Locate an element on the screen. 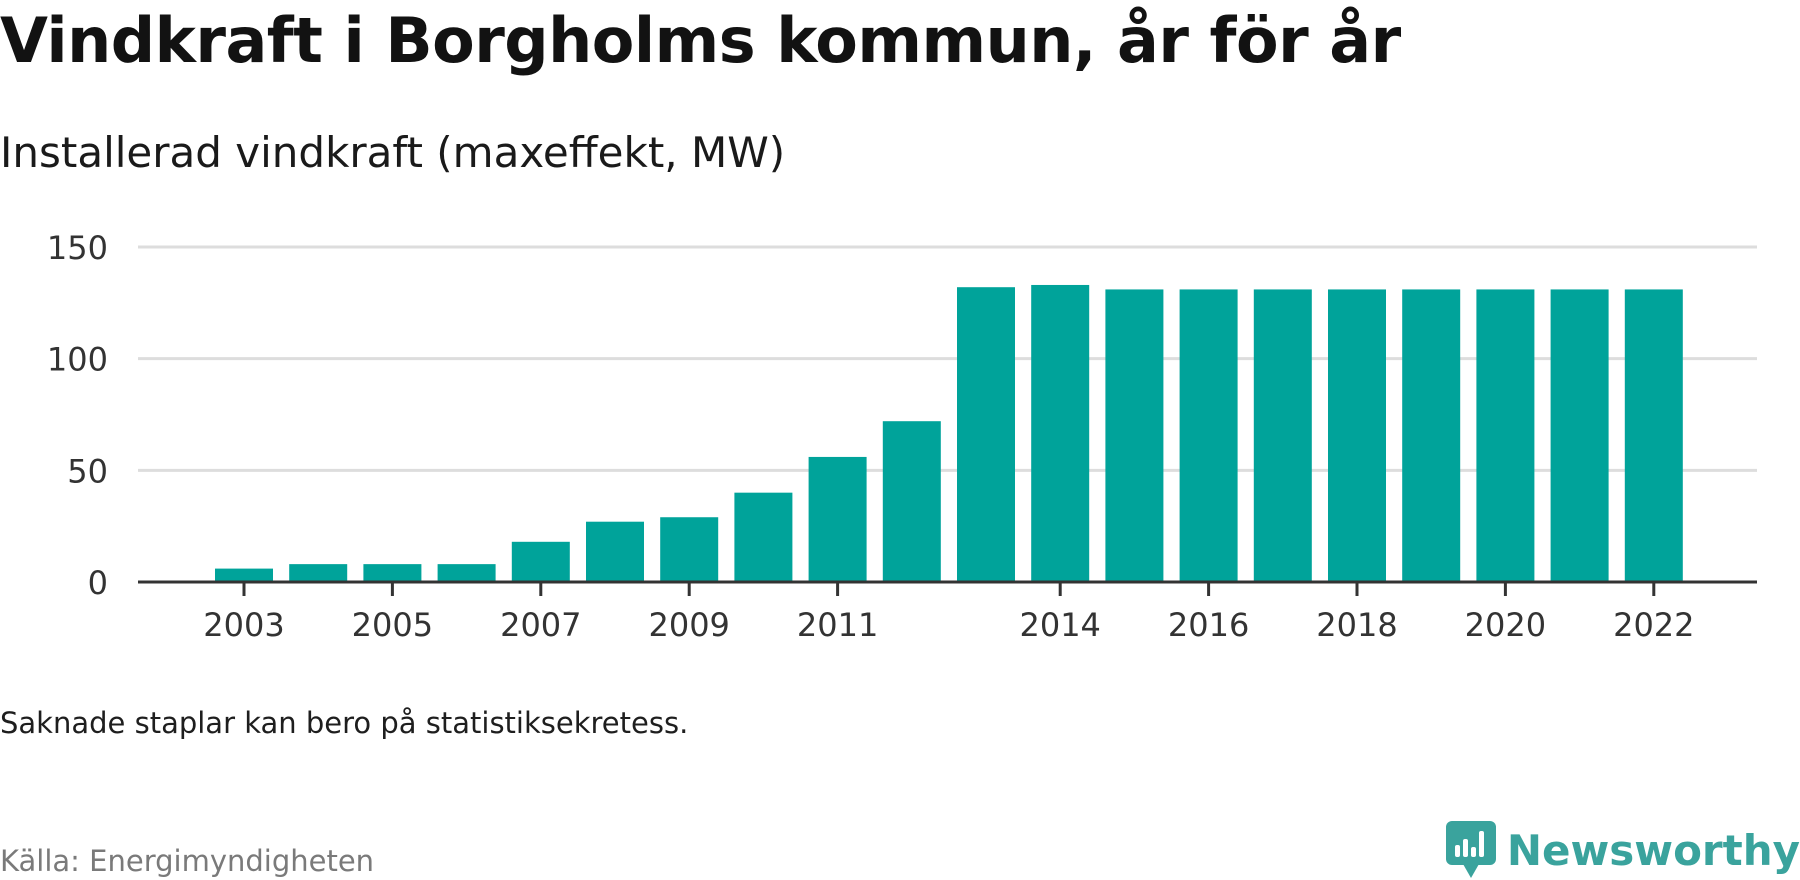 The height and width of the screenshot is (880, 1800). y-tick-label: 50 is located at coordinates (87, 471).